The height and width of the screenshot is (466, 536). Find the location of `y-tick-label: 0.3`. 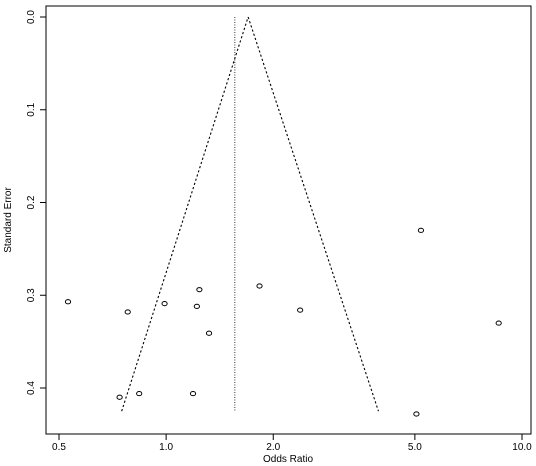

y-tick-label: 0.3 is located at coordinates (31, 295).